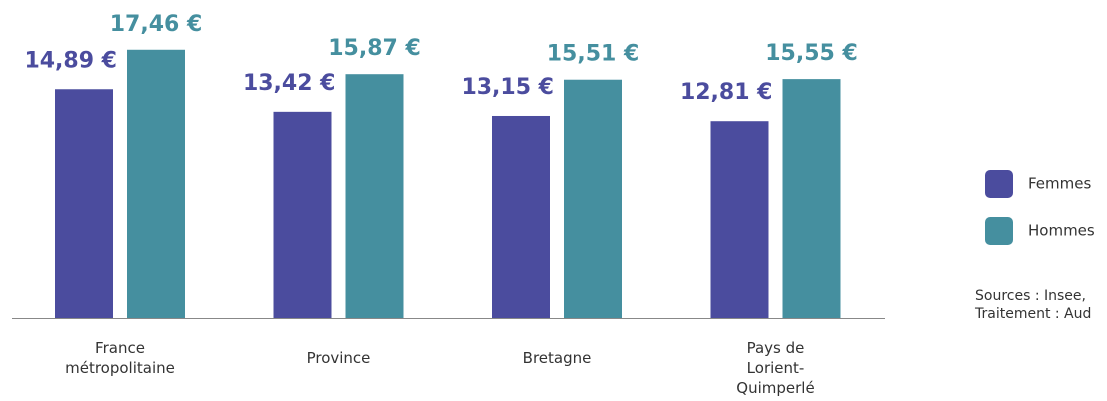  I want to click on legend-label: Femmes, so click(1059, 184).